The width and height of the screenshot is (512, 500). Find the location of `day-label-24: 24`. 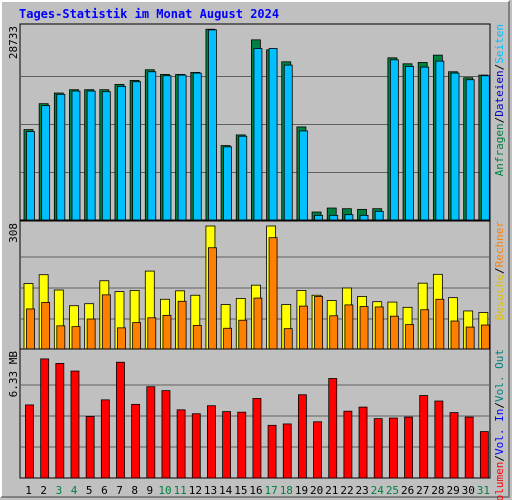

day-label-24: 24 is located at coordinates (378, 490).